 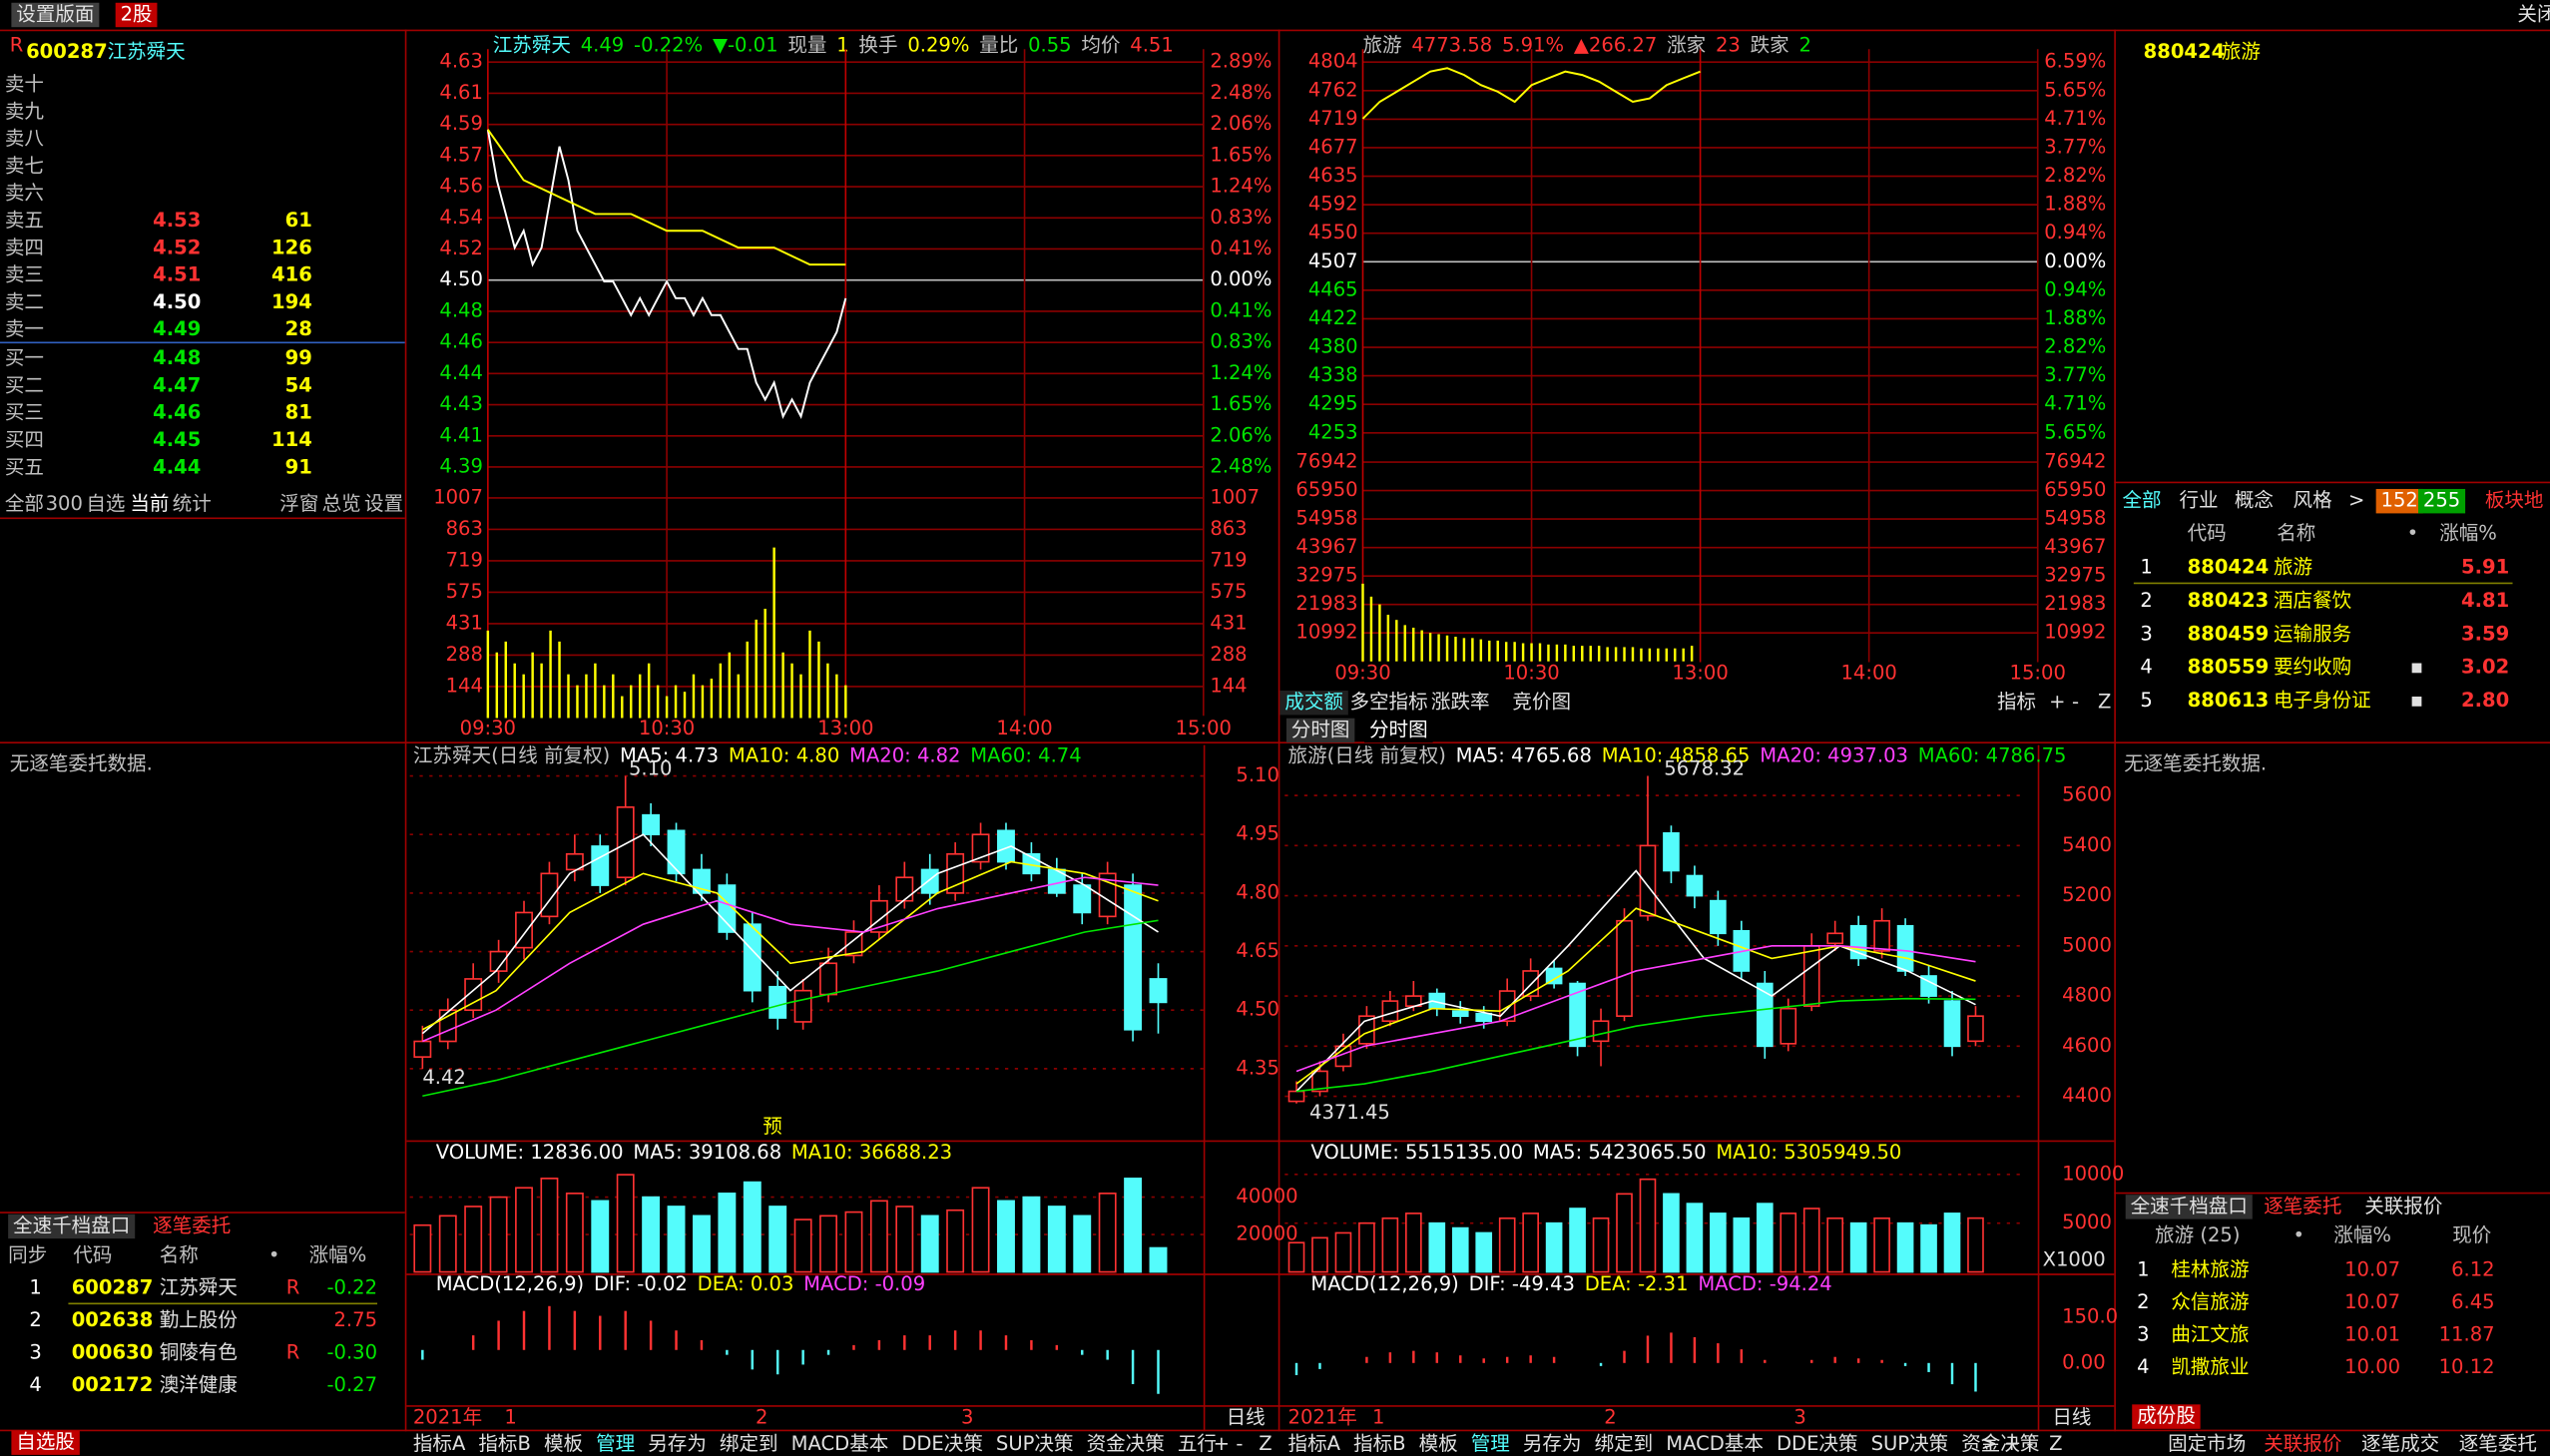 What do you see at coordinates (461, 372) in the screenshot?
I see `price-tick-label: 4.44` at bounding box center [461, 372].